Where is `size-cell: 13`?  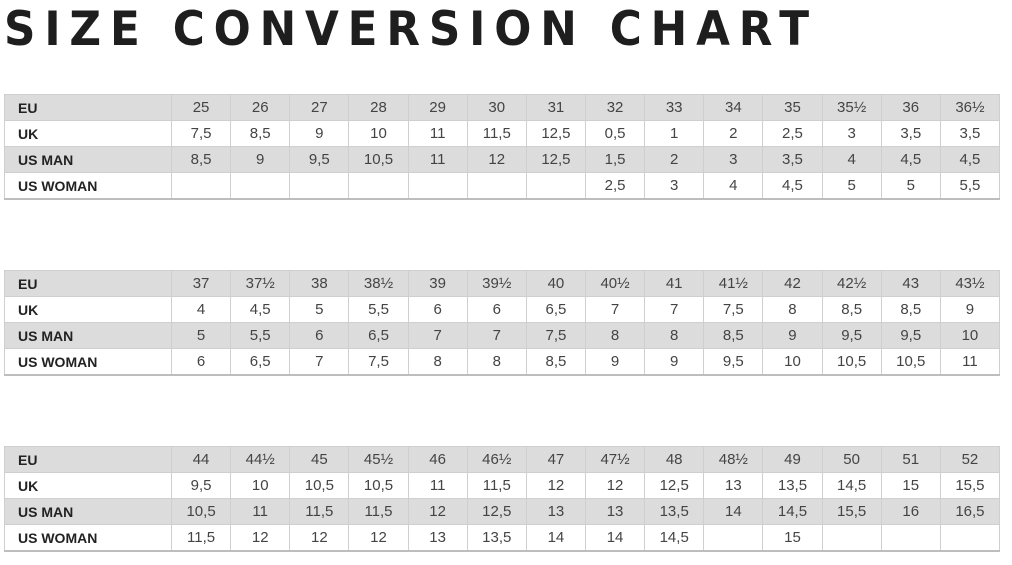
size-cell: 13 is located at coordinates (615, 511).